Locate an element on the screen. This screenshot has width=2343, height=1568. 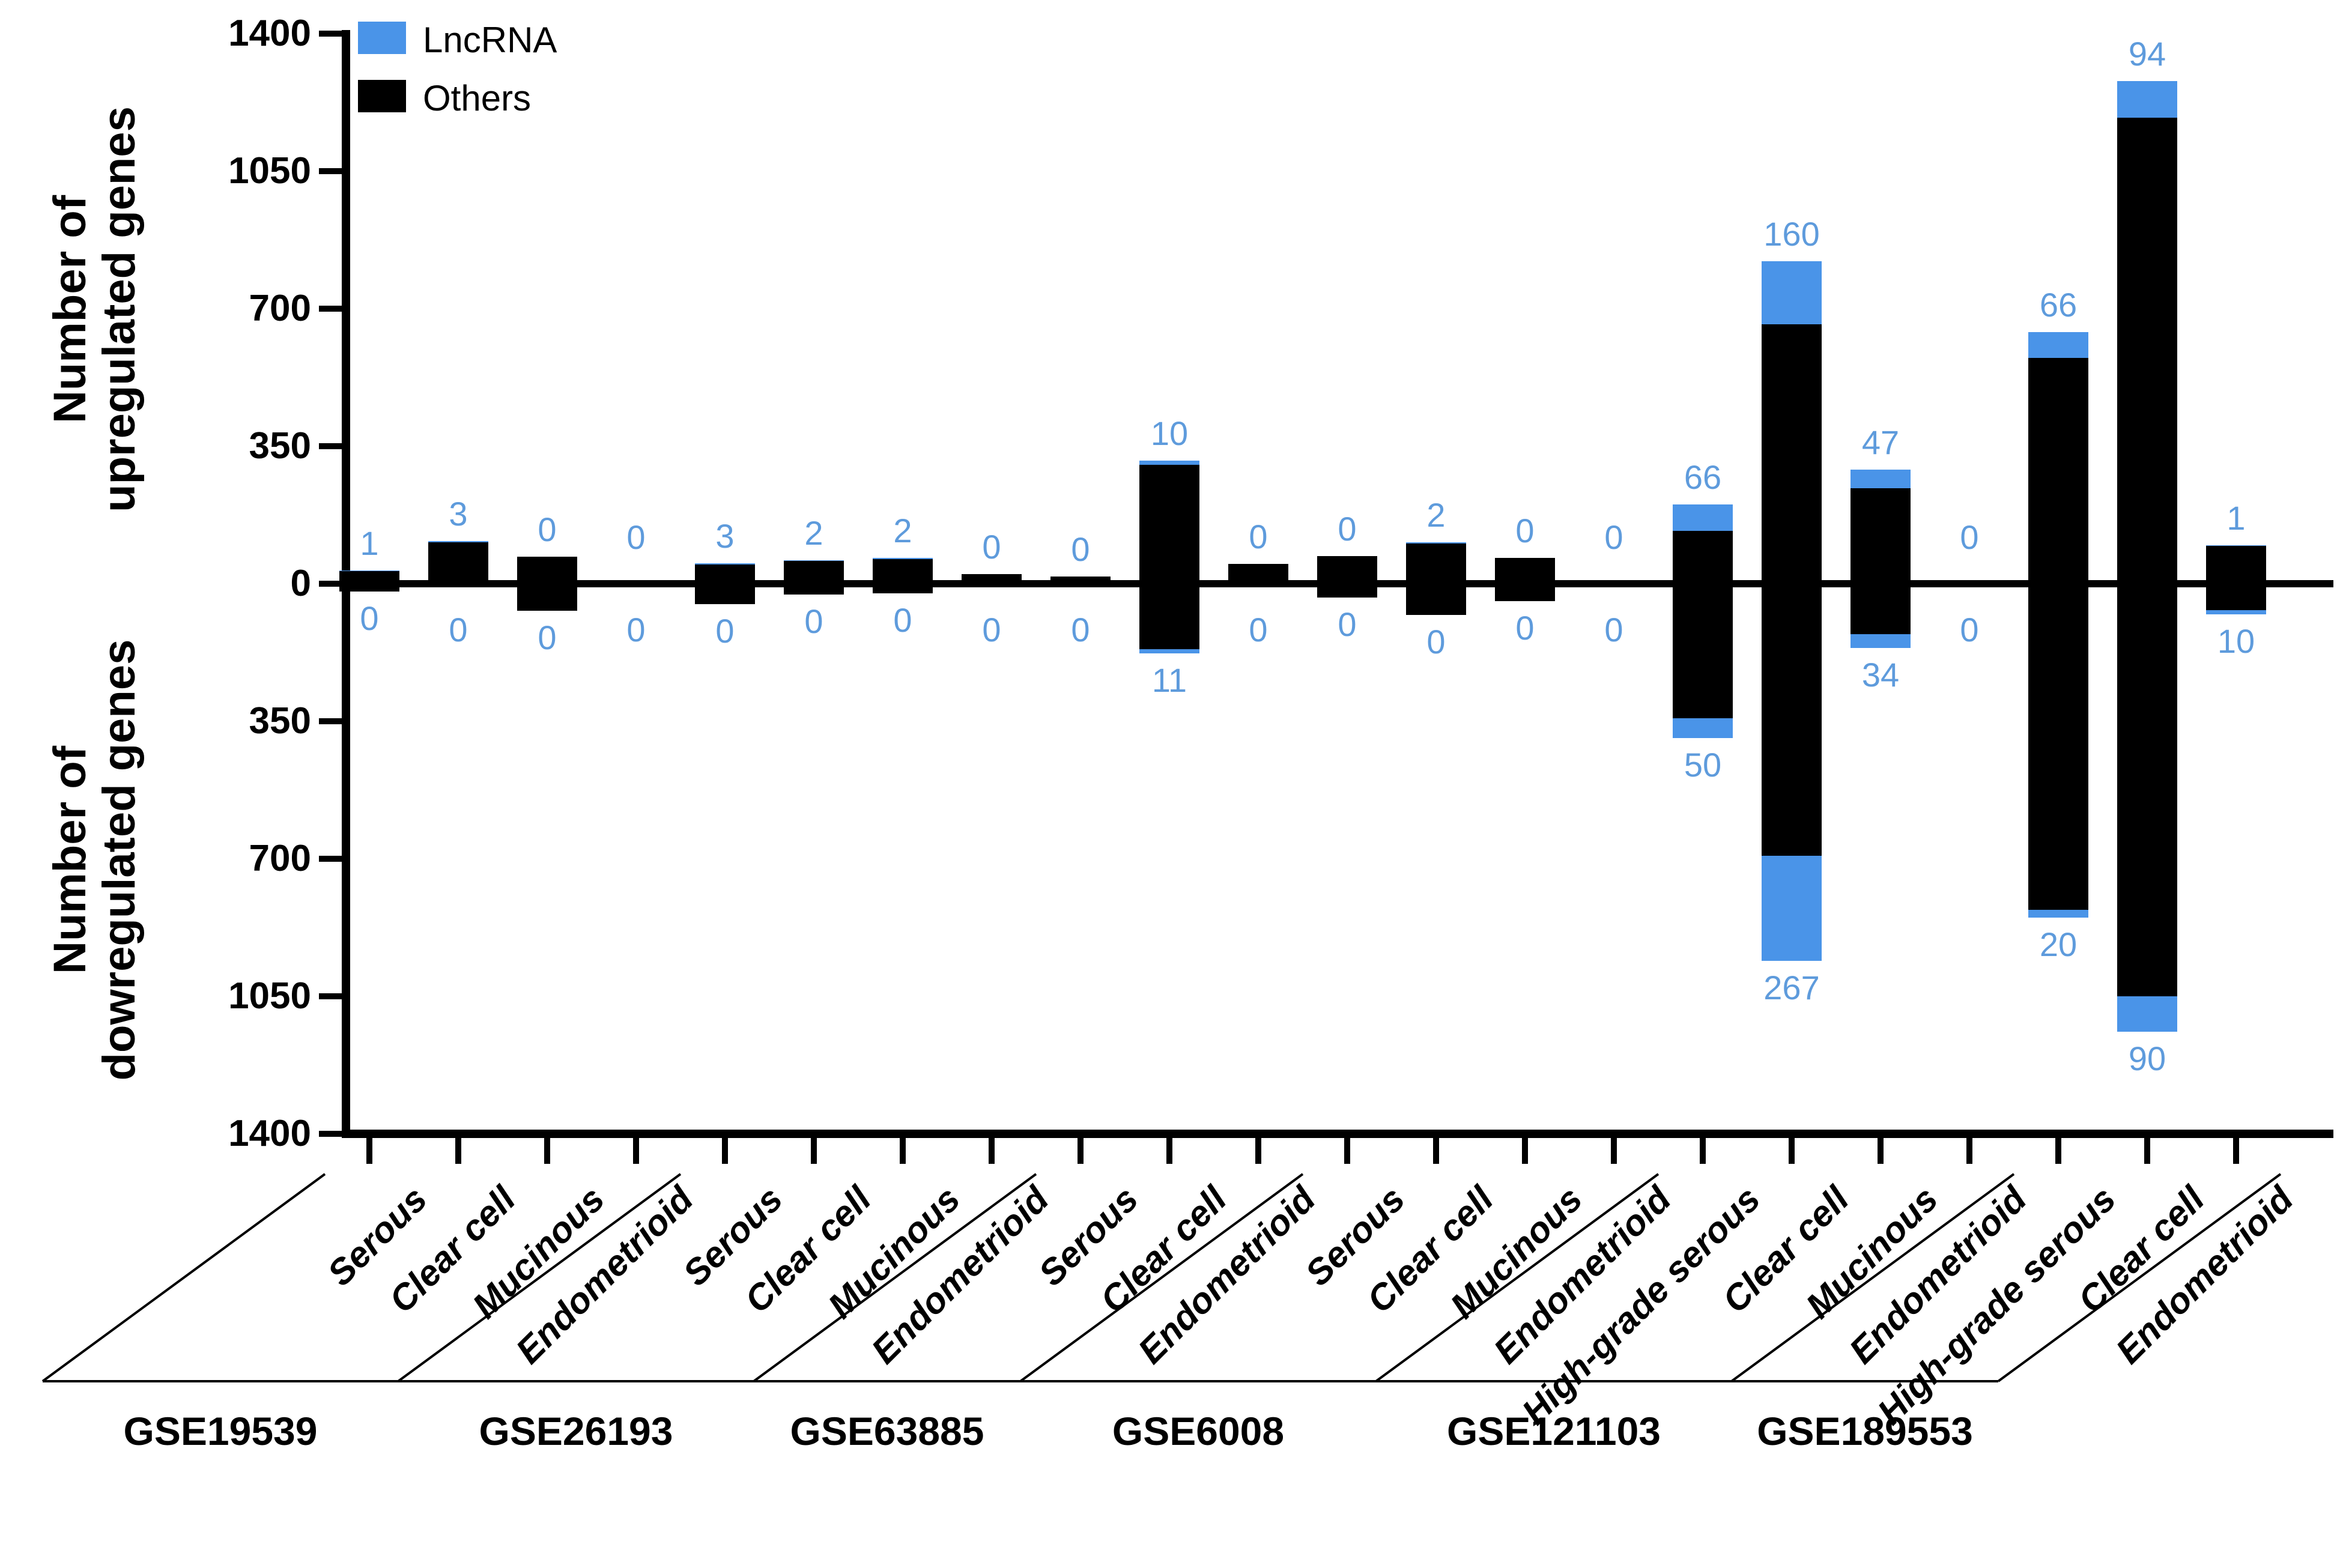
up-lncrna-value-label: 10 is located at coordinates (1169, 433).